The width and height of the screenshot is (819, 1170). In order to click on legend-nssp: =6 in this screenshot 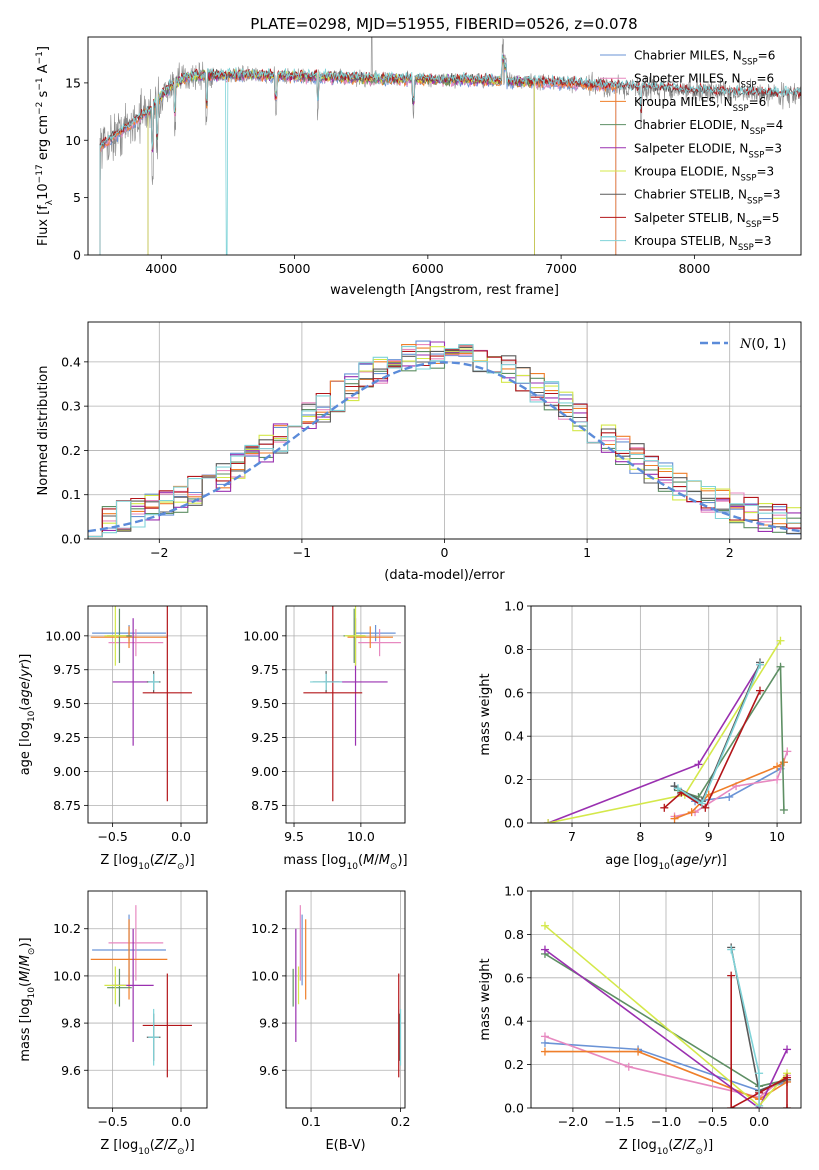, I will do `click(765, 79)`.